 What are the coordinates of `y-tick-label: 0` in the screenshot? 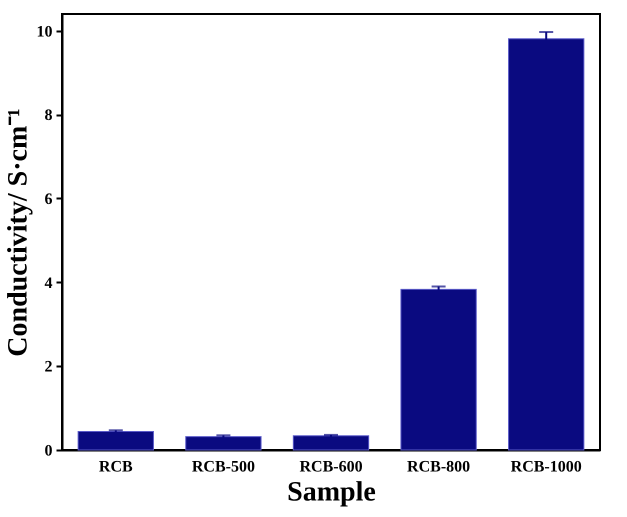 It's located at (48, 451).